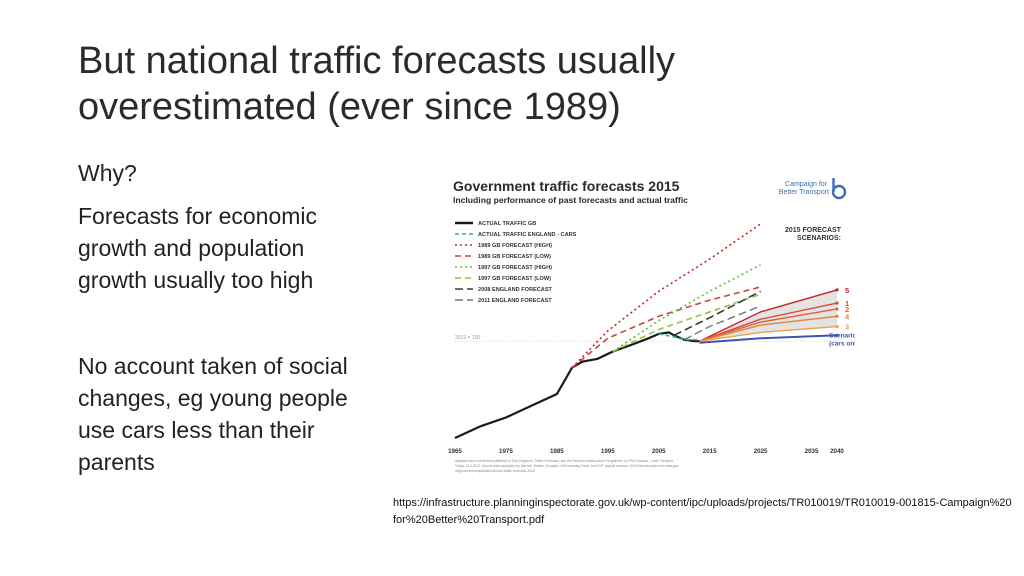 Image resolution: width=1024 pixels, height=576 pixels. I want to click on x-tick-label-2005: 2005, so click(659, 451).